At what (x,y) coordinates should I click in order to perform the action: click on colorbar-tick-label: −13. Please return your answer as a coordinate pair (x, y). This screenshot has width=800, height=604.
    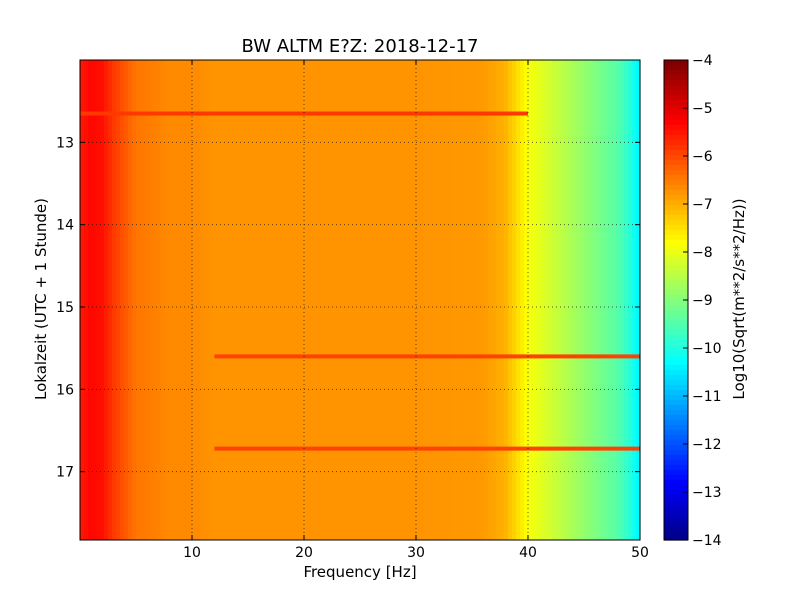
    Looking at the image, I should click on (707, 493).